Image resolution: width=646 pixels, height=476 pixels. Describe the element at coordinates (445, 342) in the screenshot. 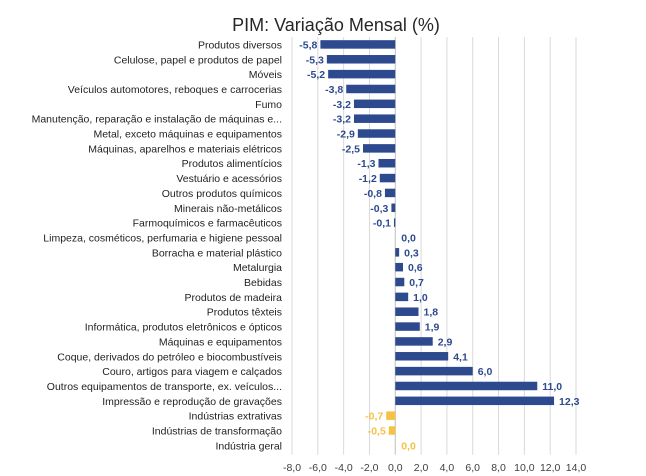

I see `data-label: 2,9` at that location.